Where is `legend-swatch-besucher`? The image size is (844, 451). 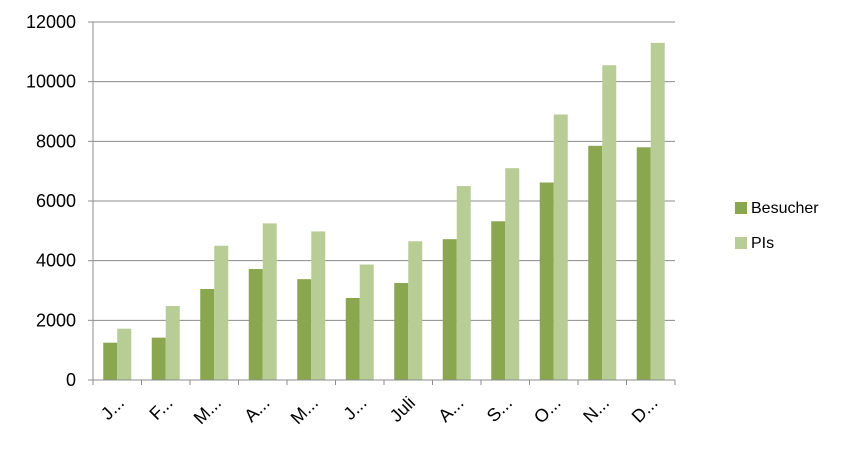
legend-swatch-besucher is located at coordinates (741, 208).